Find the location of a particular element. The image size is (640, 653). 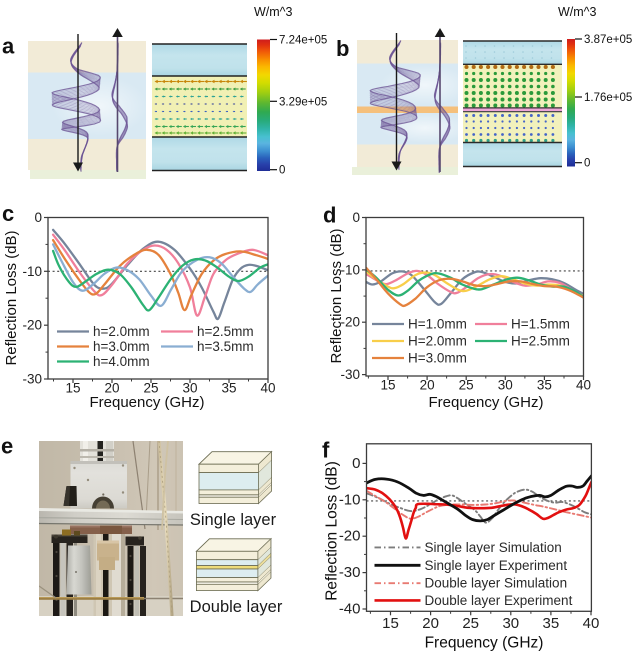

svg-text: H=1.5mm is located at coordinates (540, 324).